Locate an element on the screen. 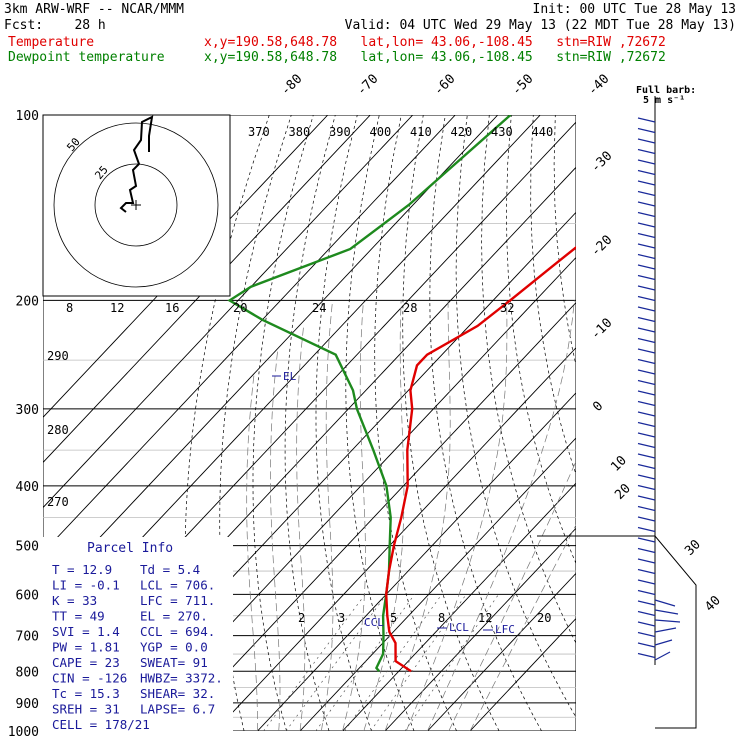 This screenshot has width=740, height=740. mixing-ratio-label: 5 is located at coordinates (393, 618).